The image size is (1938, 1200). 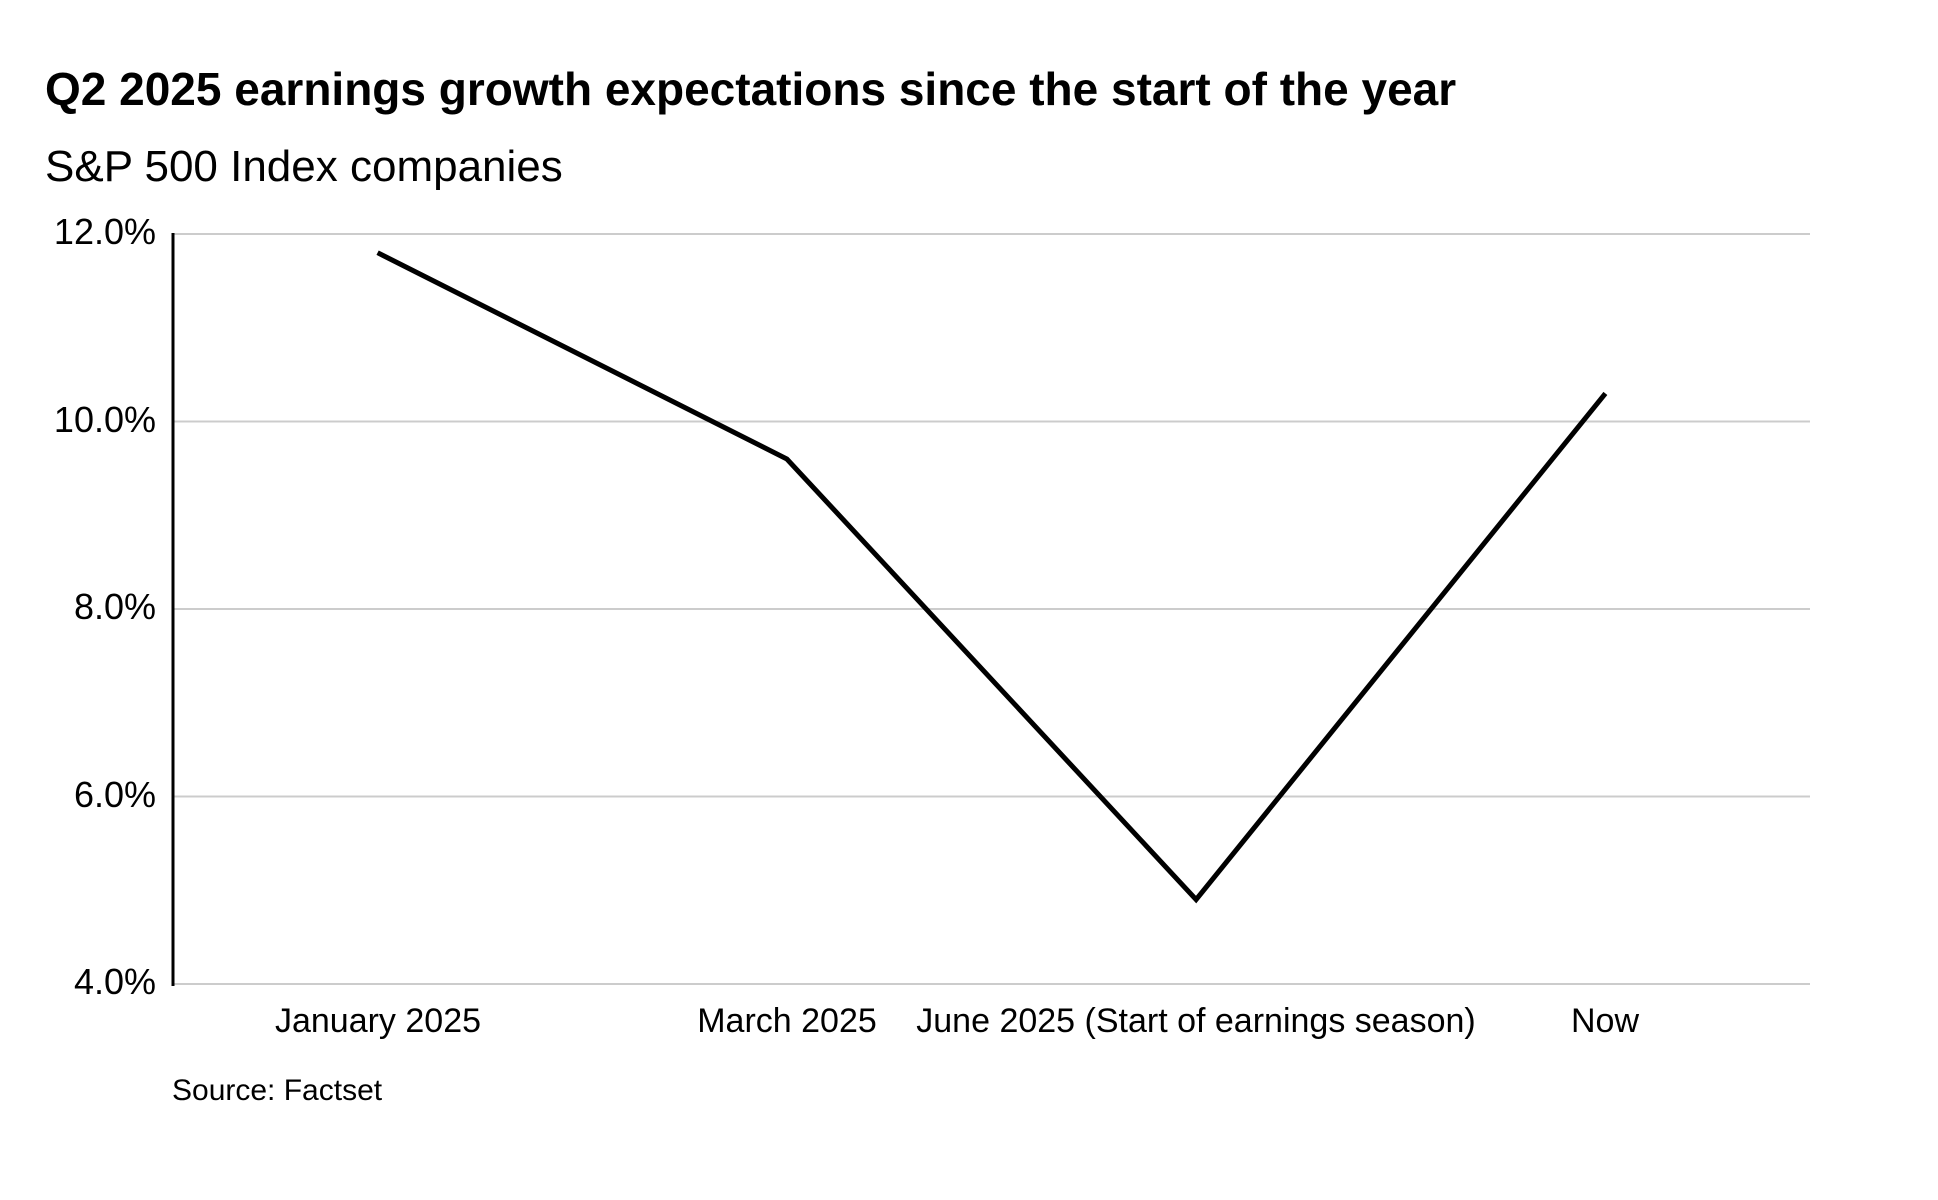 What do you see at coordinates (104, 419) in the screenshot?
I see `y-tick-label: 10.0%` at bounding box center [104, 419].